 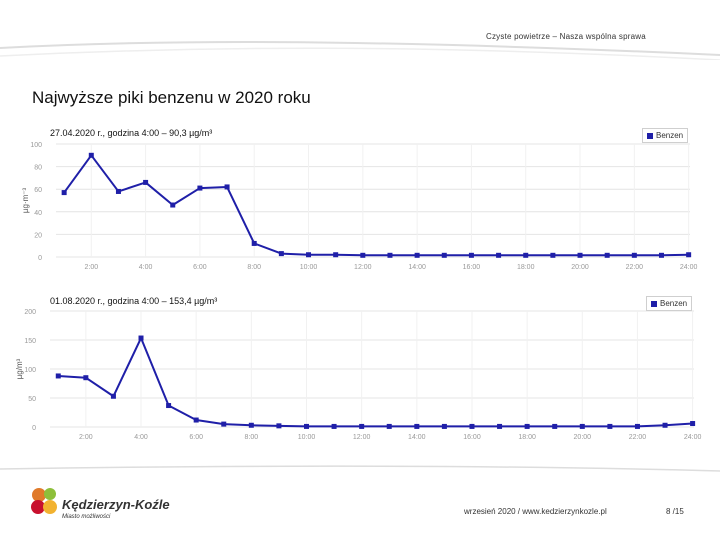 I want to click on x-tick-label: 18:00, so click(x=527, y=437).